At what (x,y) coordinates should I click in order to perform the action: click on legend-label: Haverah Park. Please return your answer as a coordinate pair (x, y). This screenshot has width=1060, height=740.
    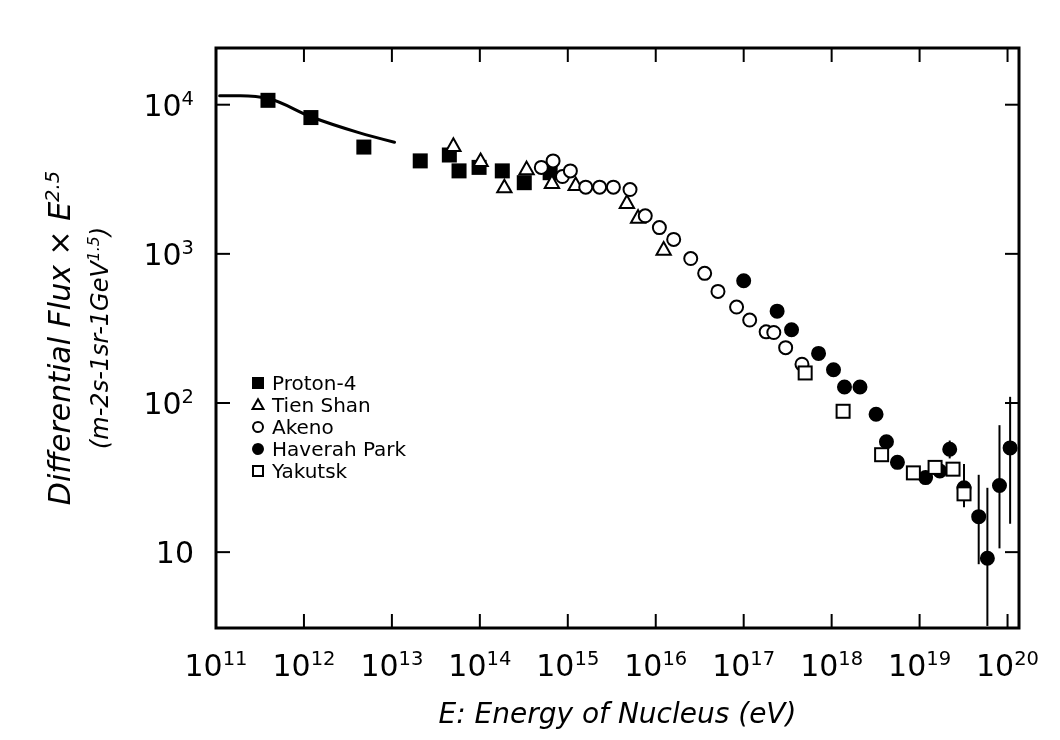
    Looking at the image, I should click on (339, 449).